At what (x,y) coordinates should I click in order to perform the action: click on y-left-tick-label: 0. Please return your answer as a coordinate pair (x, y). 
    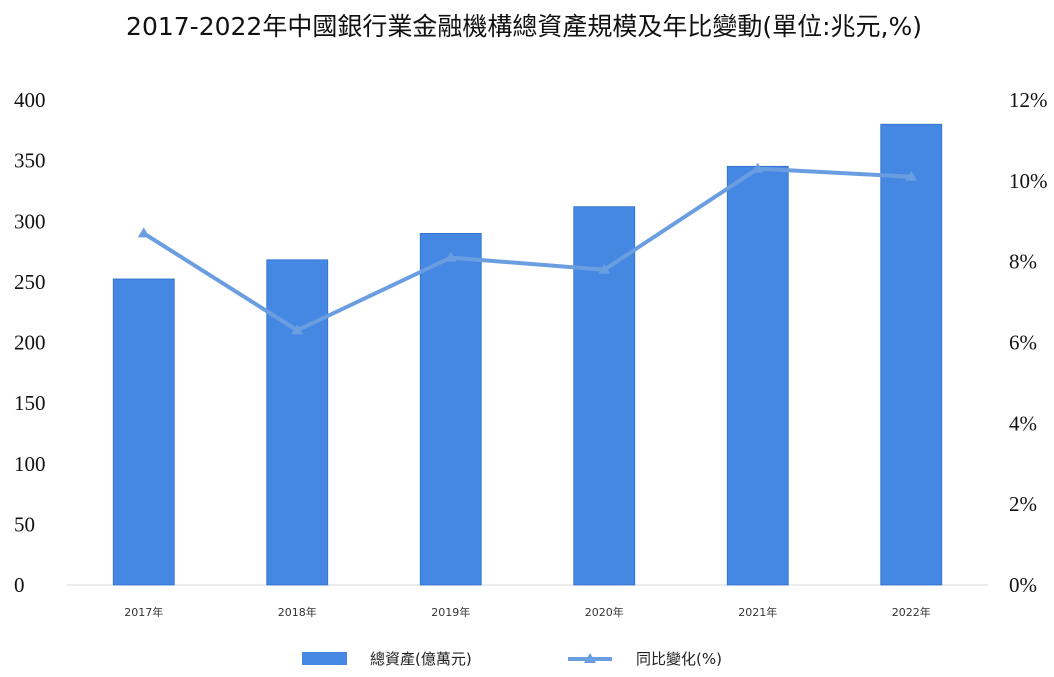
    Looking at the image, I should click on (19, 585).